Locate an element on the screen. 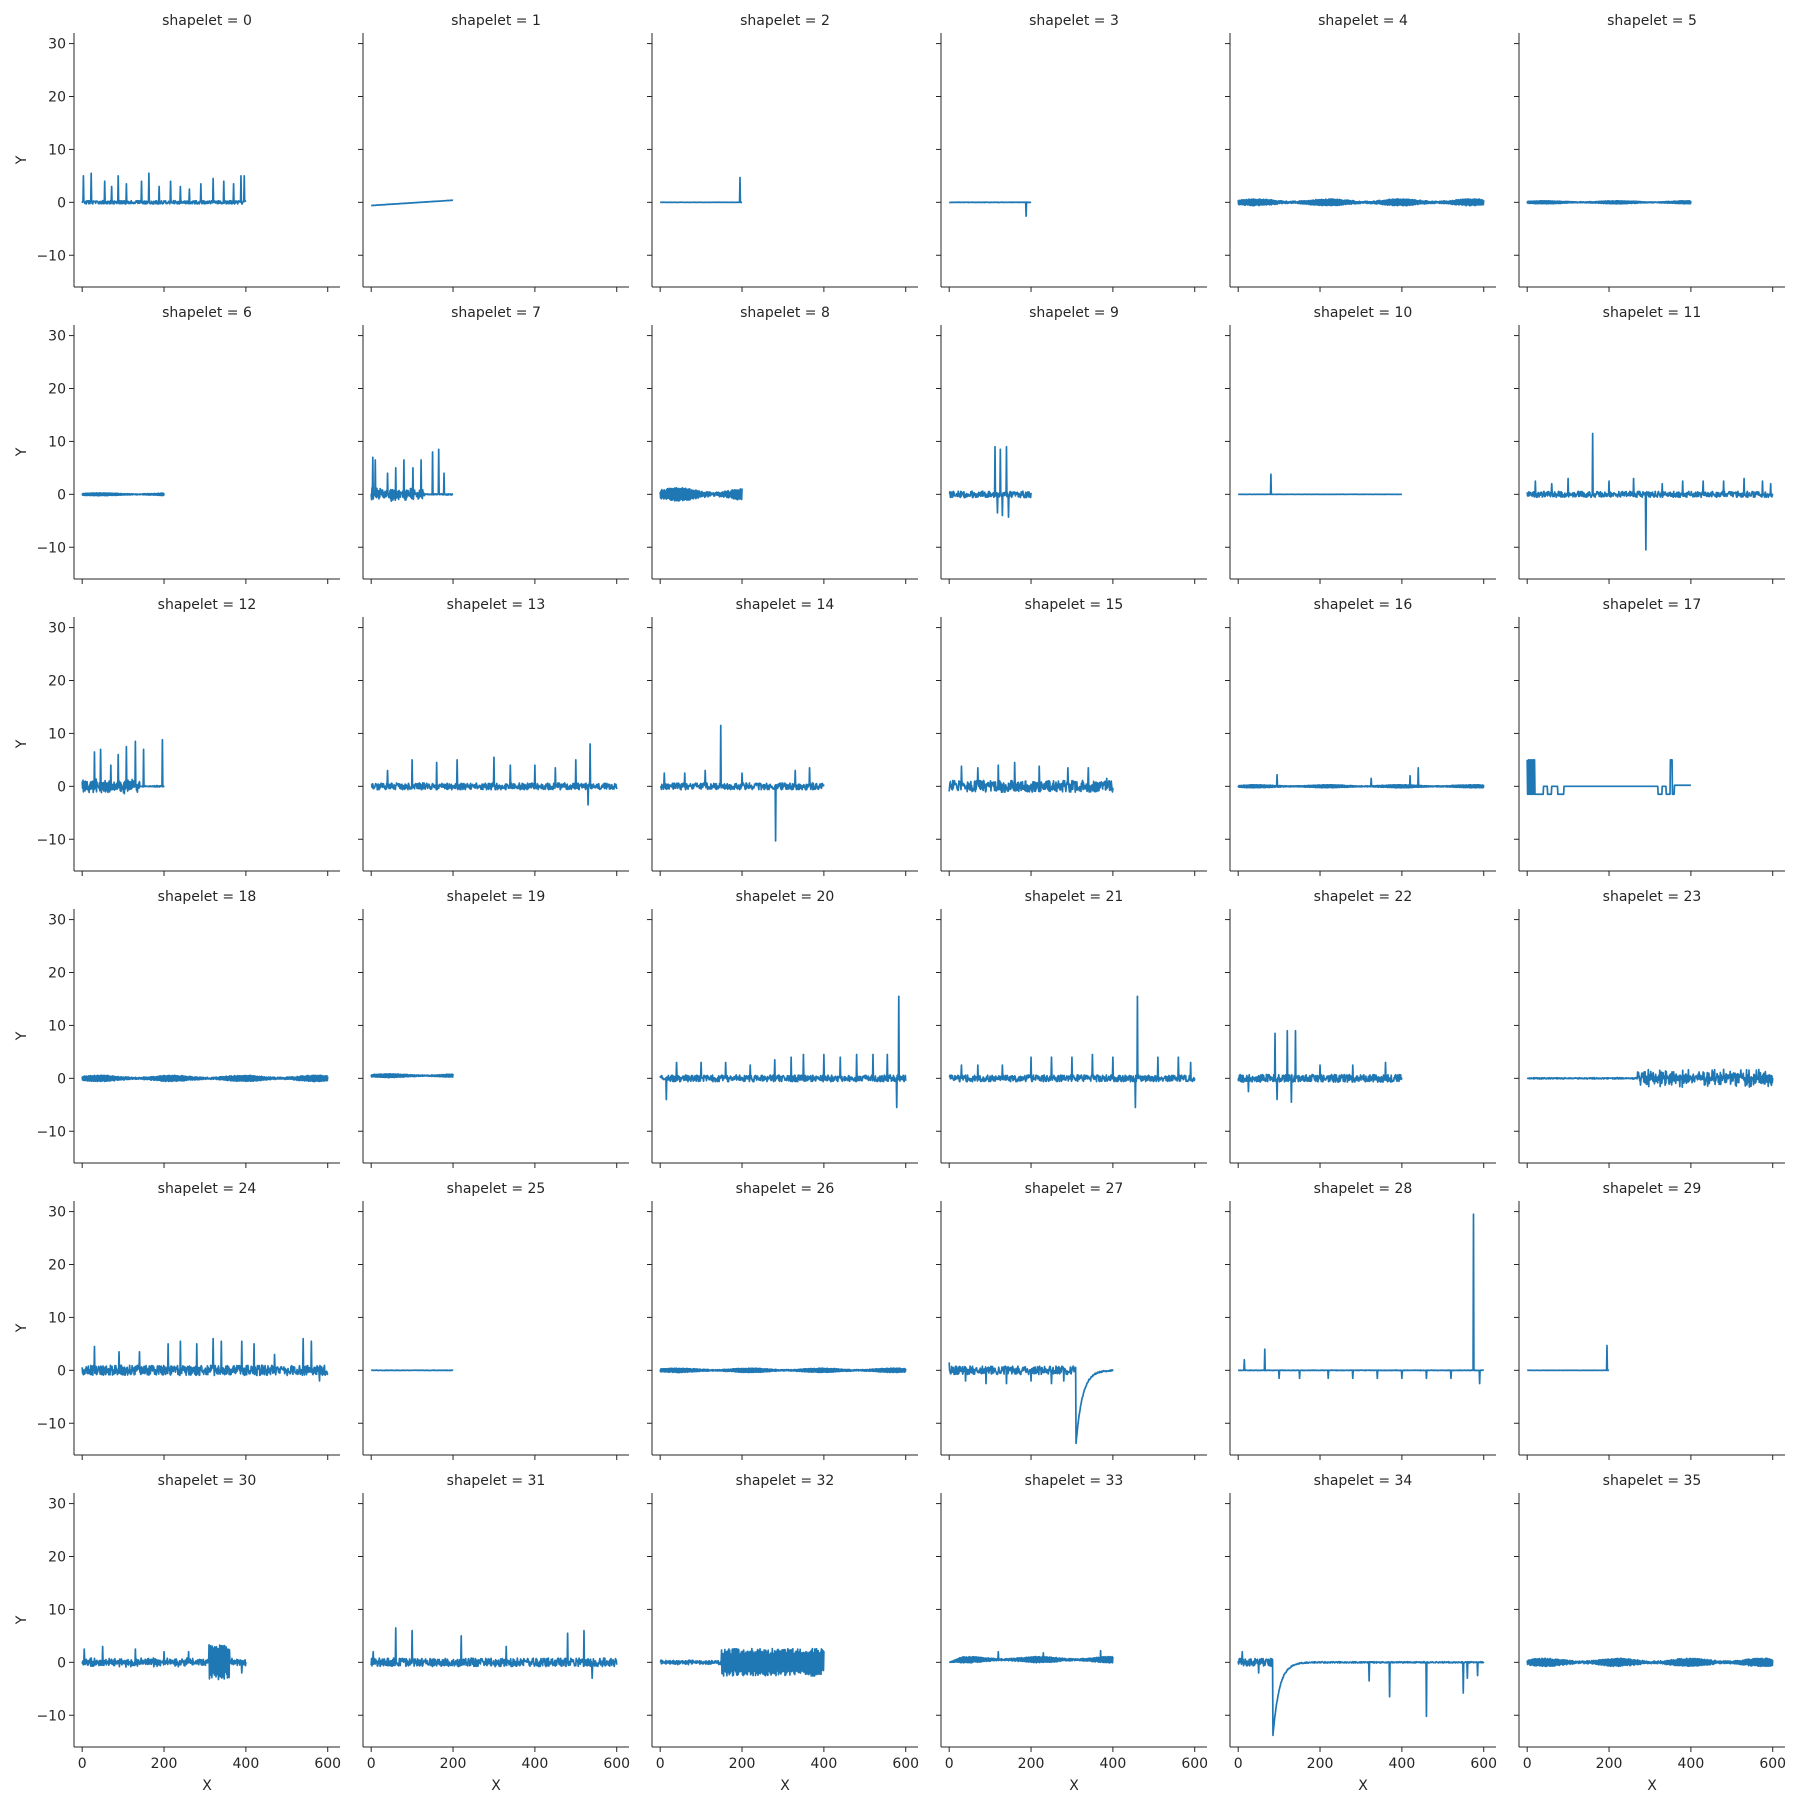 The image size is (1800, 1800). facet-panel: shapelet = 32 0 200 400 600 X is located at coordinates (783, 1633).